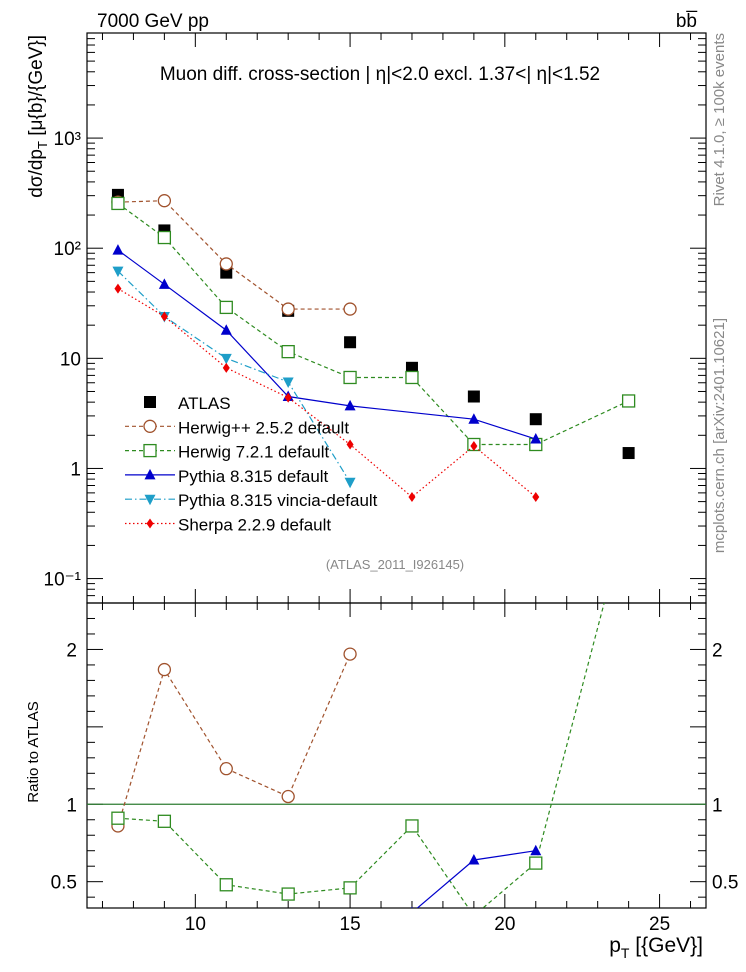  What do you see at coordinates (725, 883) in the screenshot?
I see `y-tick-label-ratio-right: 0.5` at bounding box center [725, 883].